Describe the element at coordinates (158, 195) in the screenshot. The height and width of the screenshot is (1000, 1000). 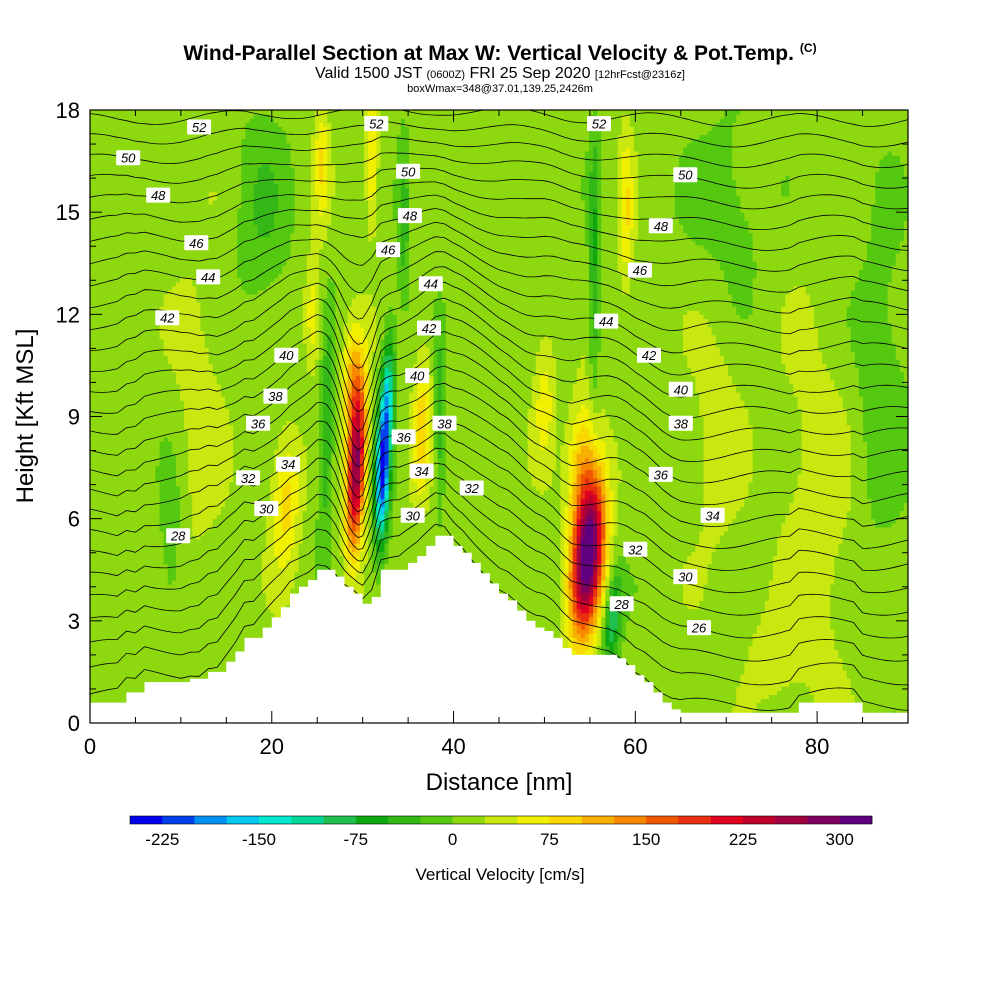
I see `contour-label-text: 48` at that location.